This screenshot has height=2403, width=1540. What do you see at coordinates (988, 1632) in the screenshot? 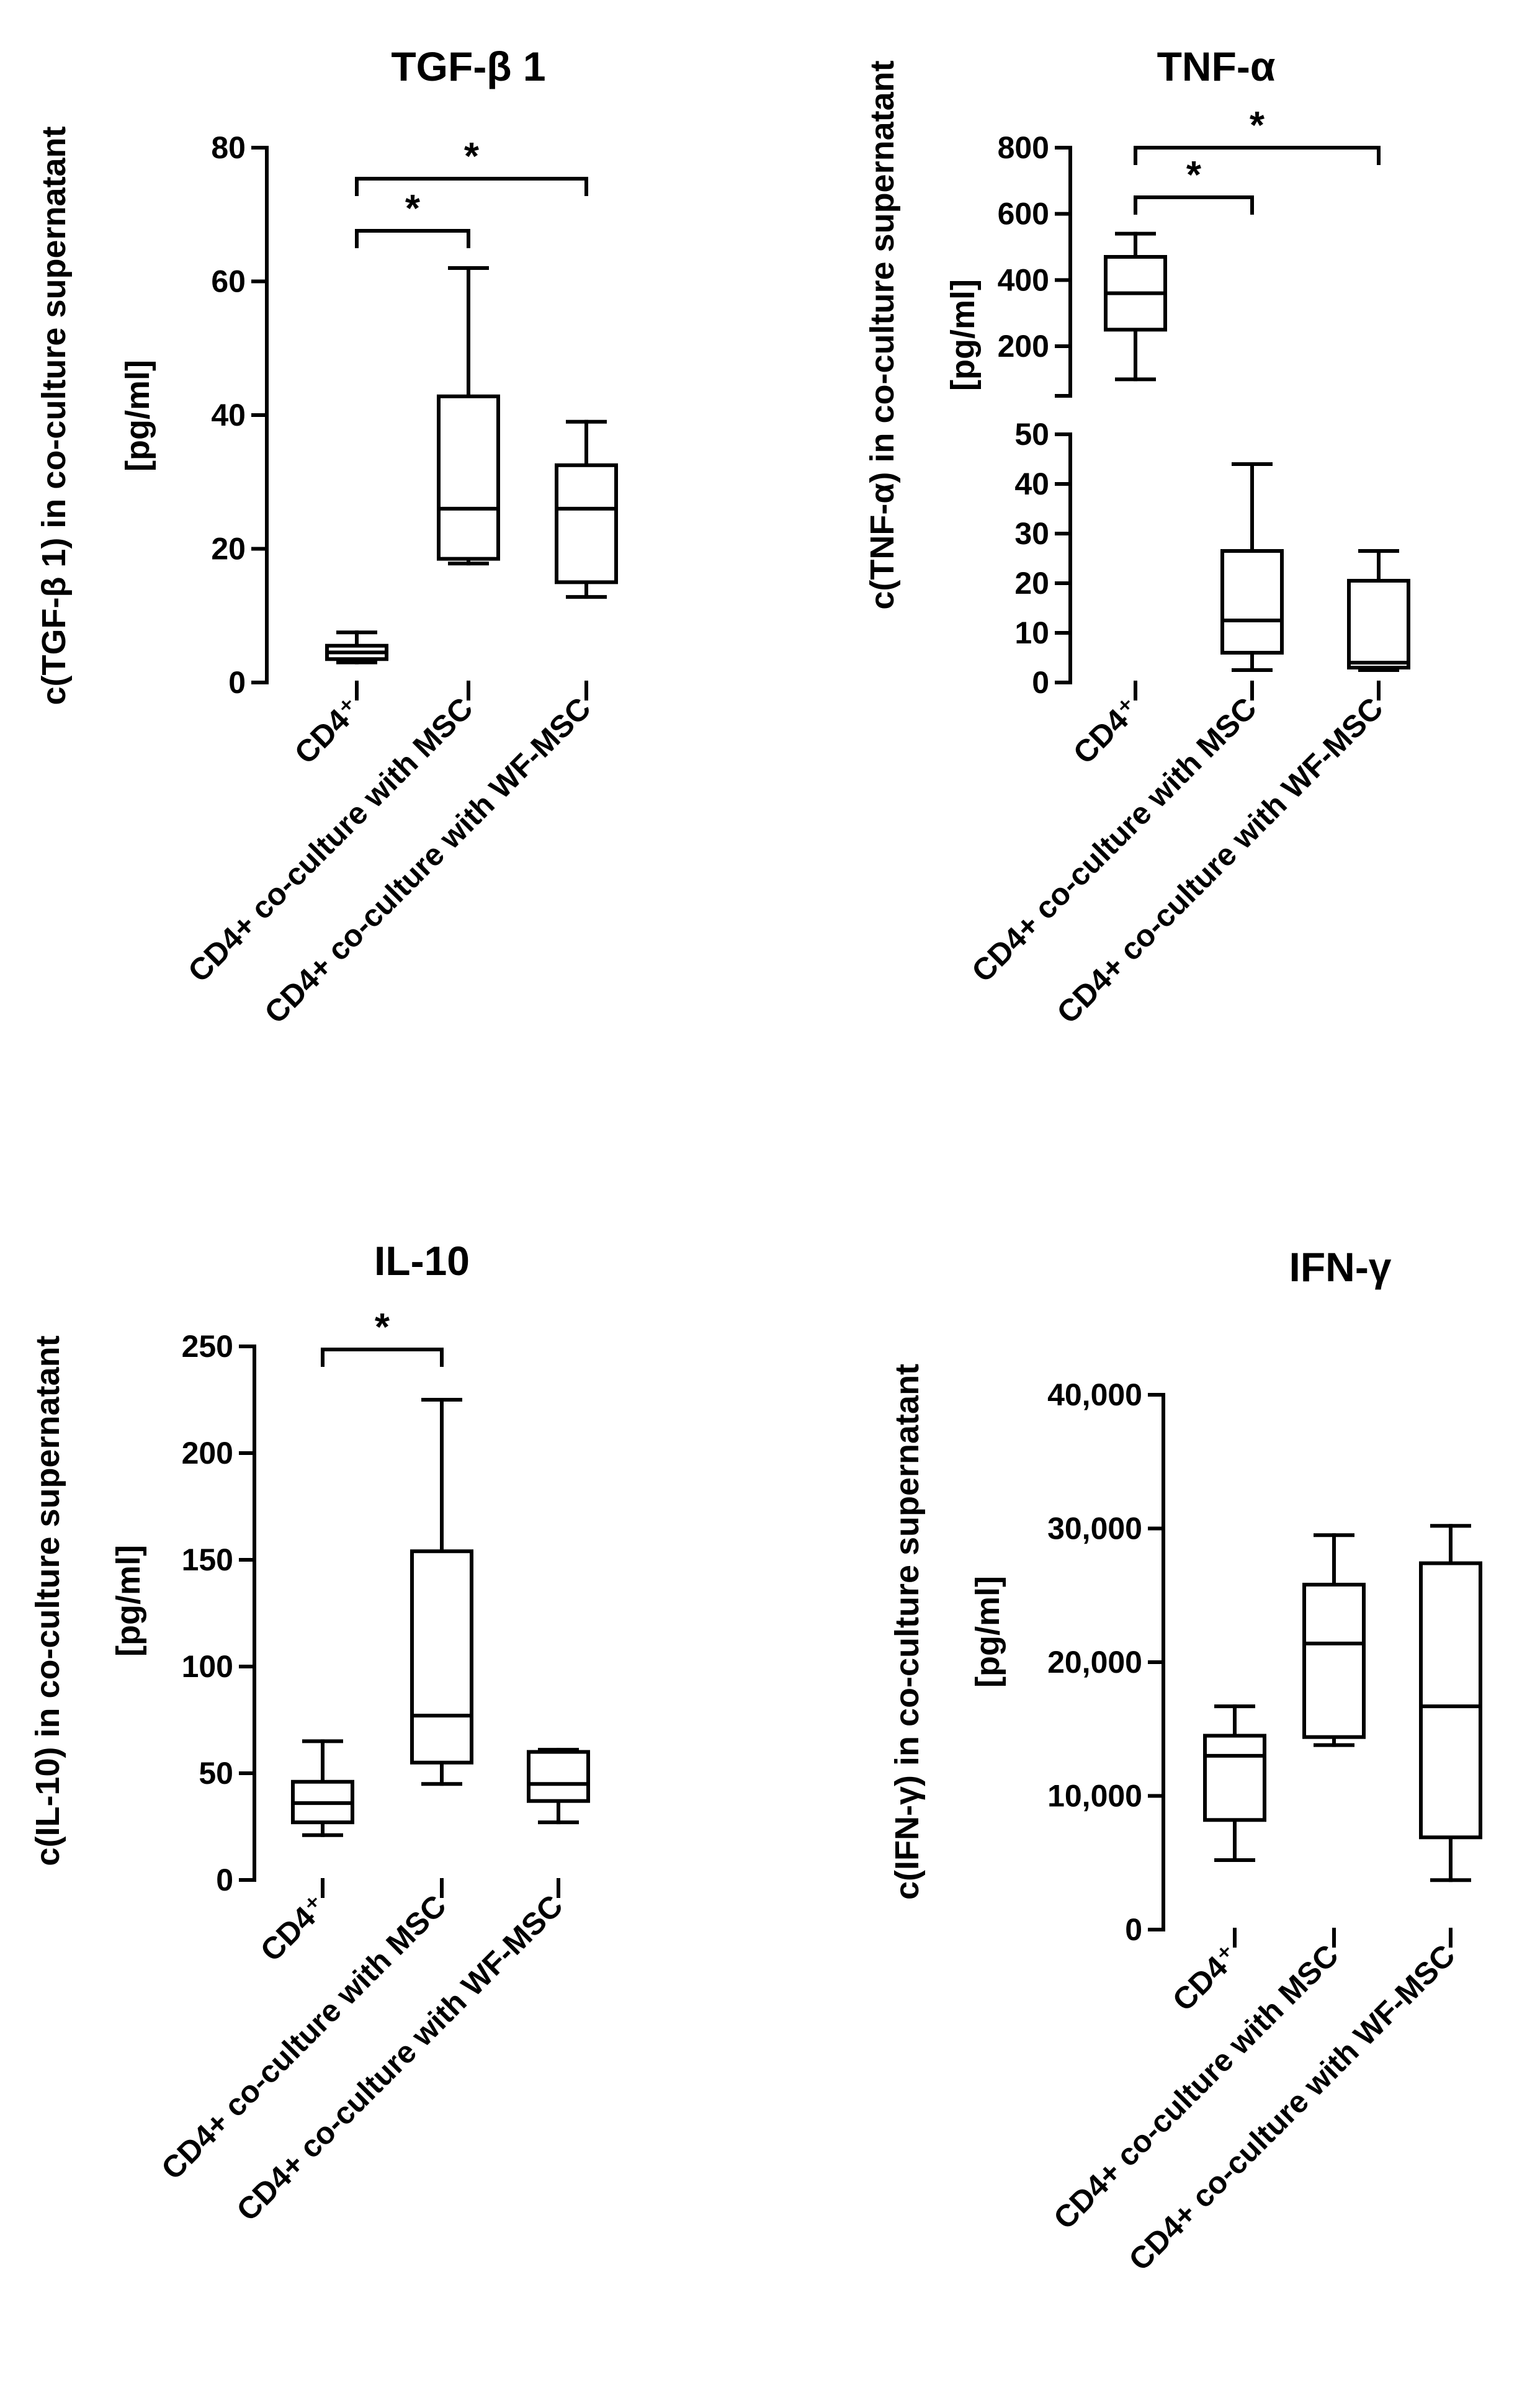
I see `ifn-gamma-ylabel-line2: [pg/ml]` at bounding box center [988, 1632].